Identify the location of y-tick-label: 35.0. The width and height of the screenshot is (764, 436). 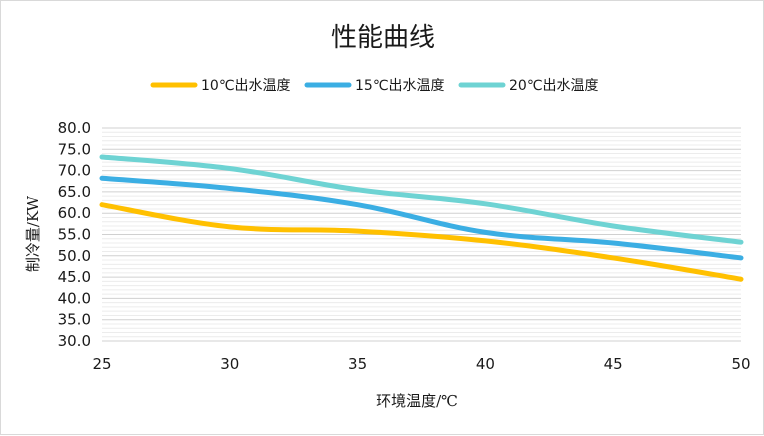
(74, 320).